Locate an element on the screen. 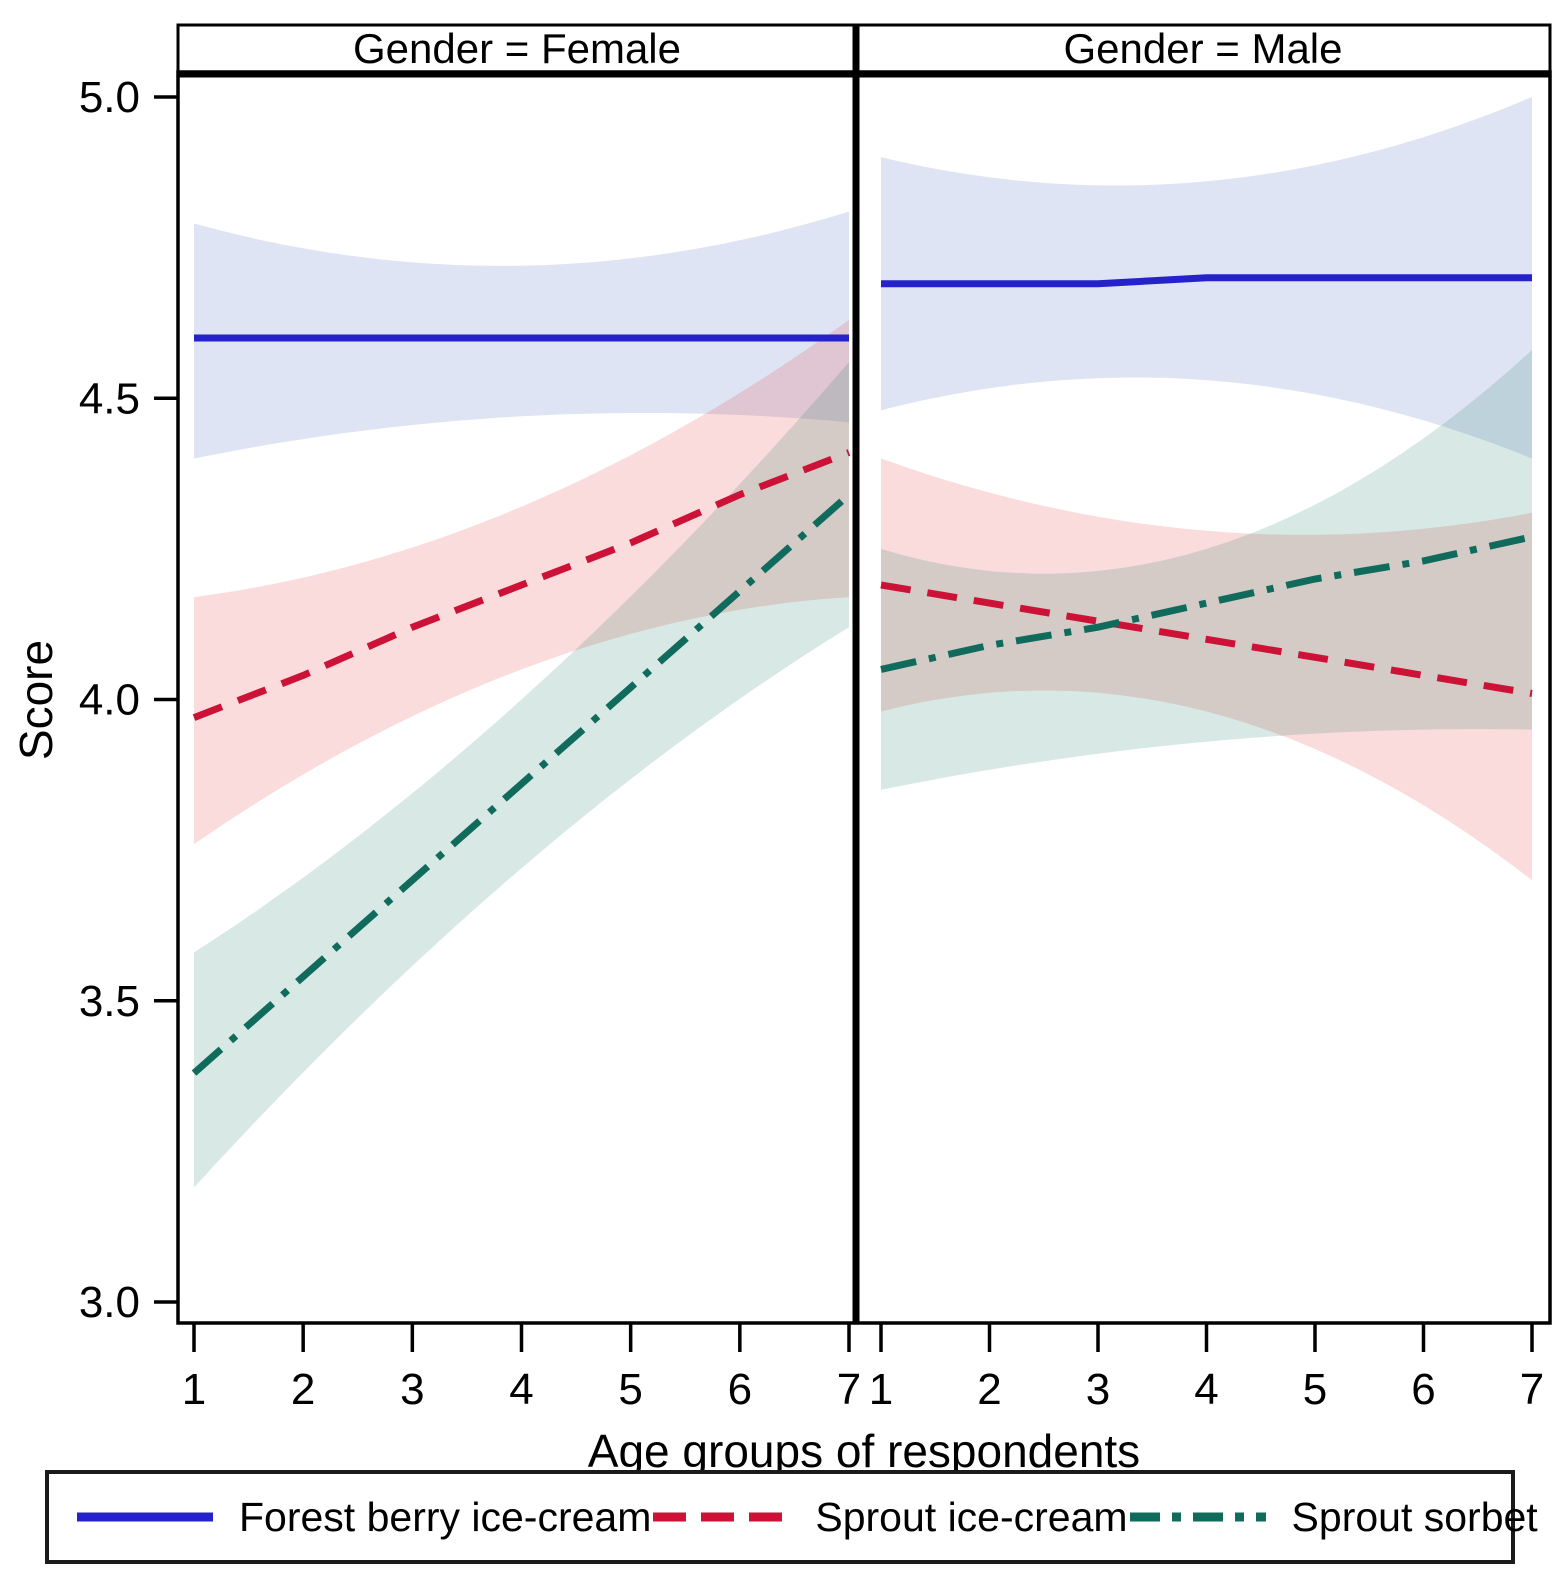 The height and width of the screenshot is (1592, 1564). x-axis-title: Age groups of respondents is located at coordinates (864, 1451).